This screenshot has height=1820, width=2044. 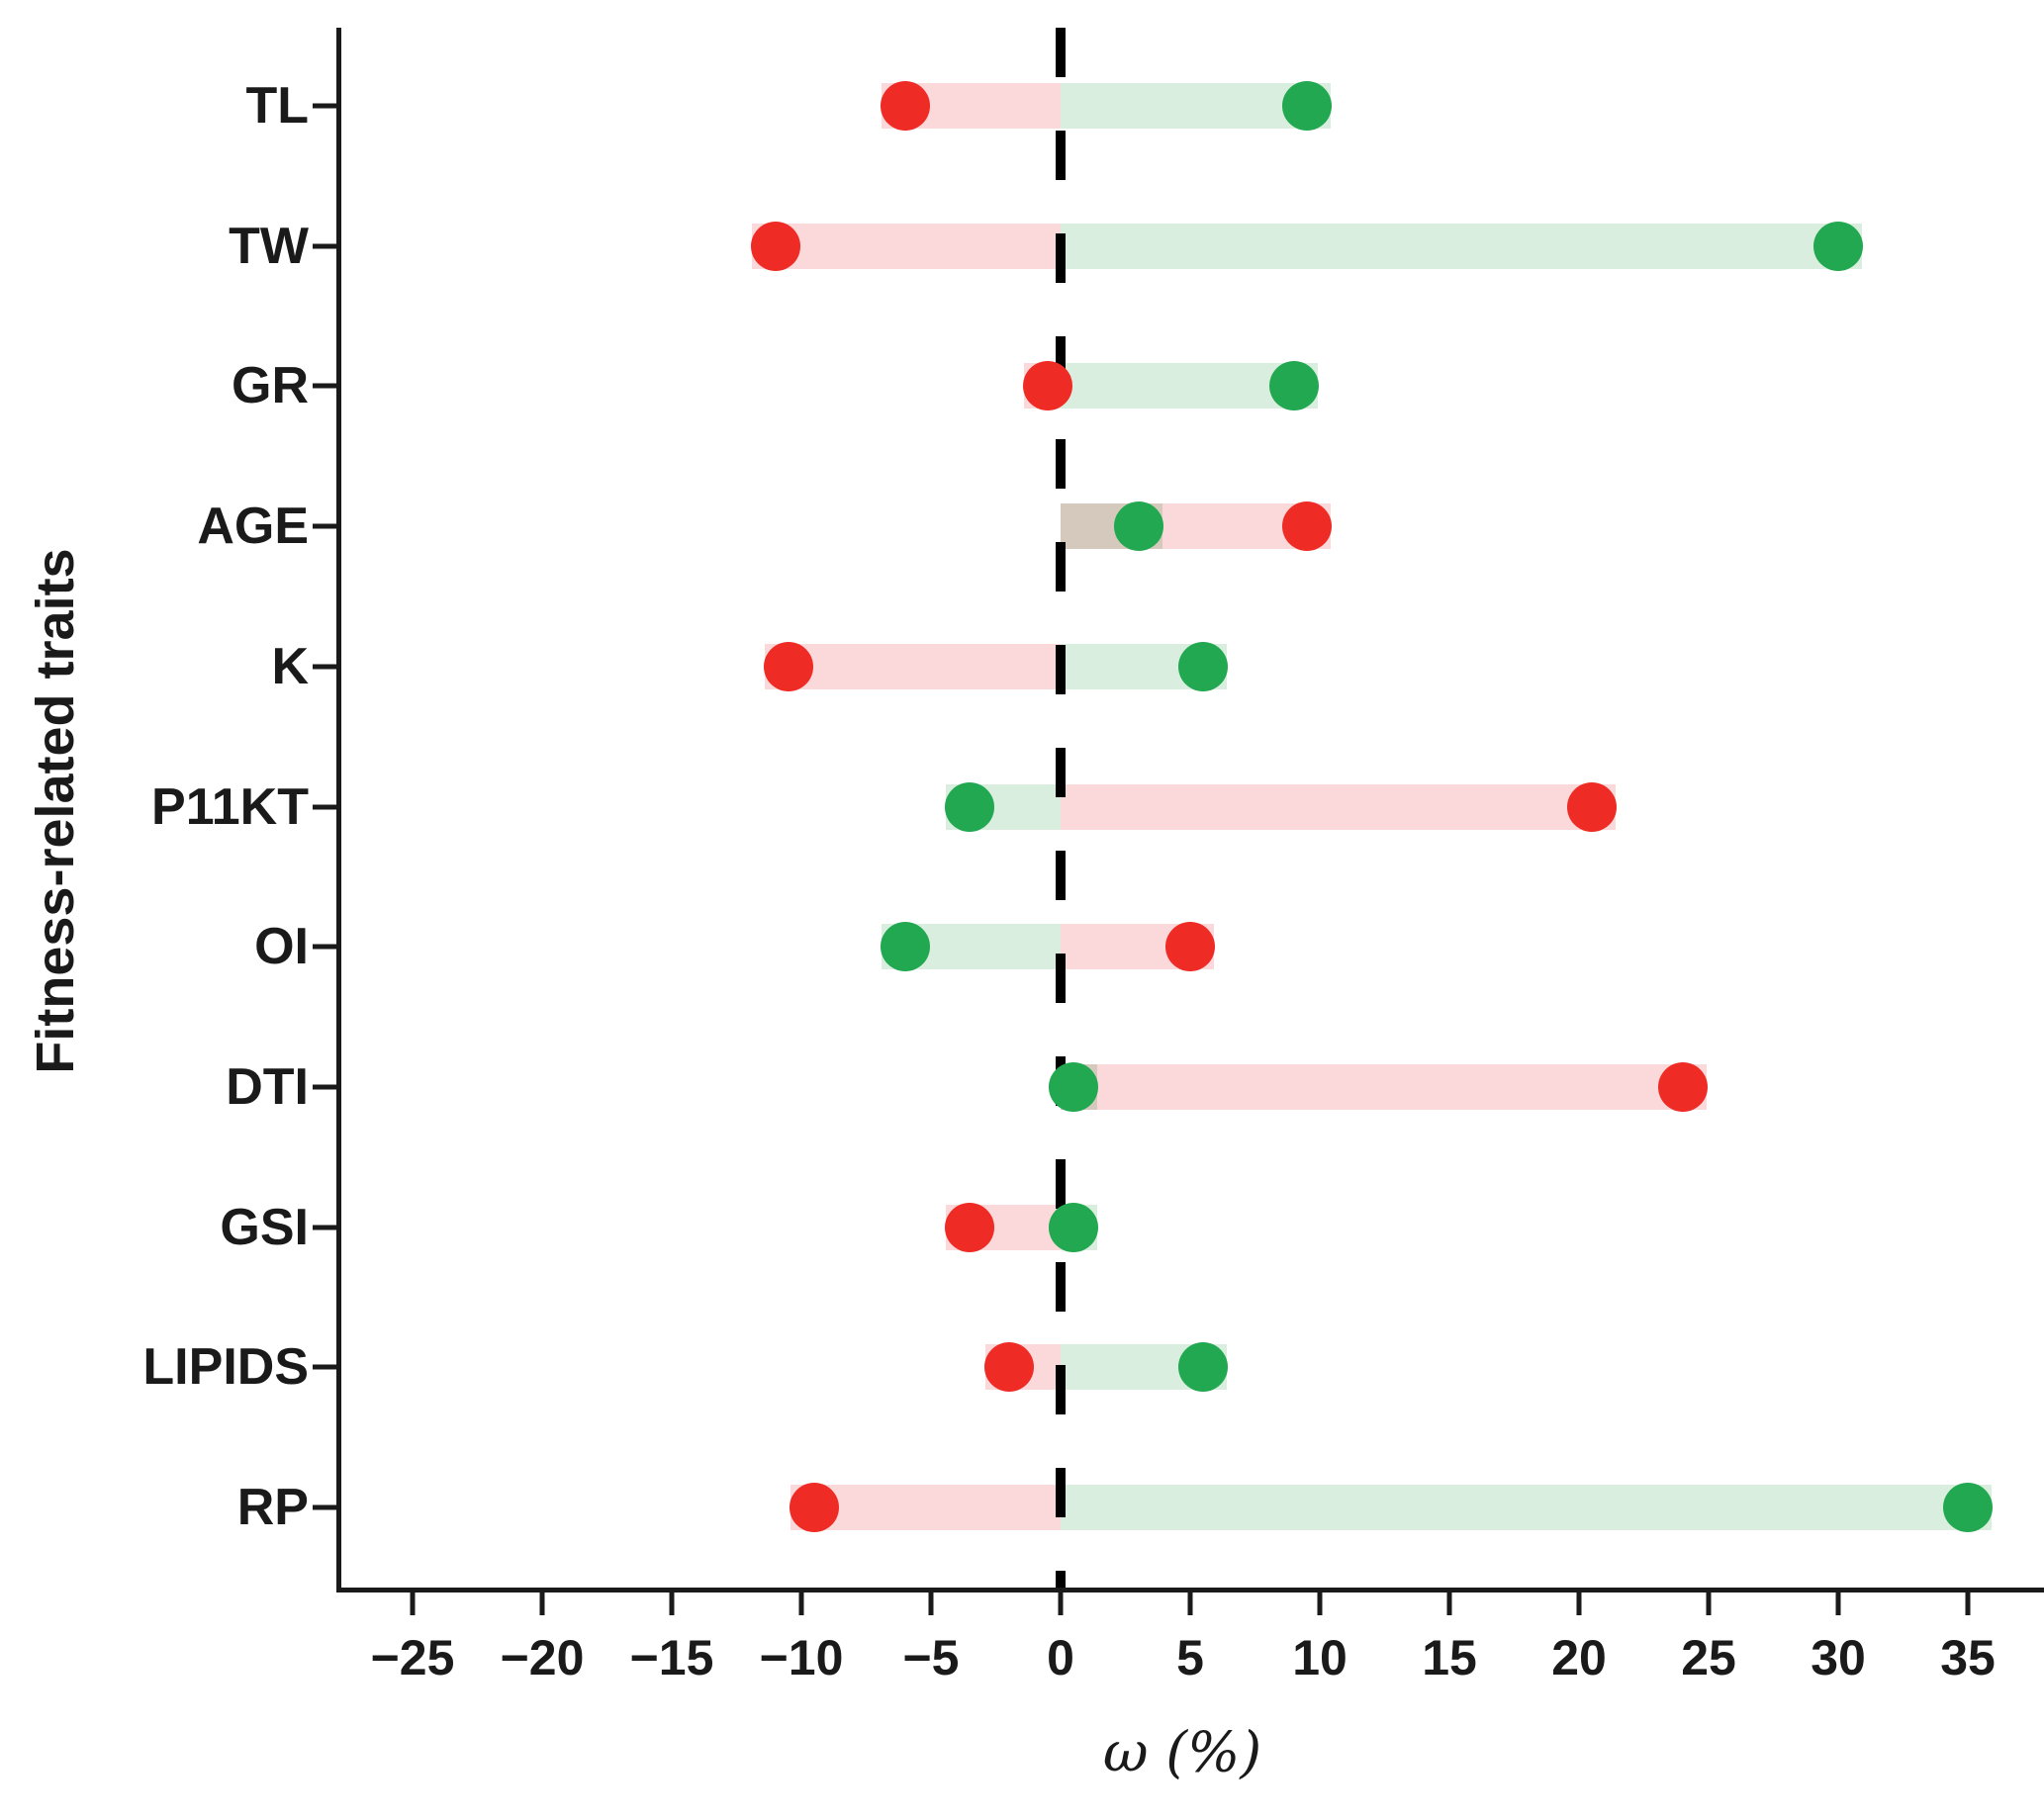 I want to click on x-tick-label: 20, so click(x=1579, y=1657).